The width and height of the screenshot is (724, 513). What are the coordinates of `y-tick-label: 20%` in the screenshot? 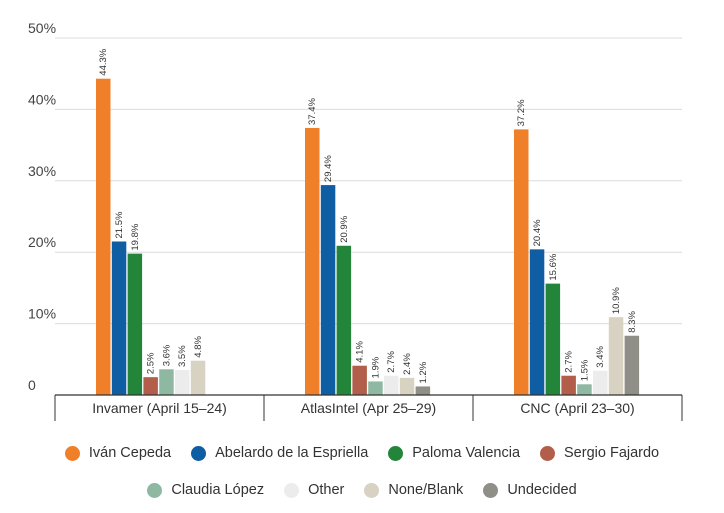 It's located at (42, 242).